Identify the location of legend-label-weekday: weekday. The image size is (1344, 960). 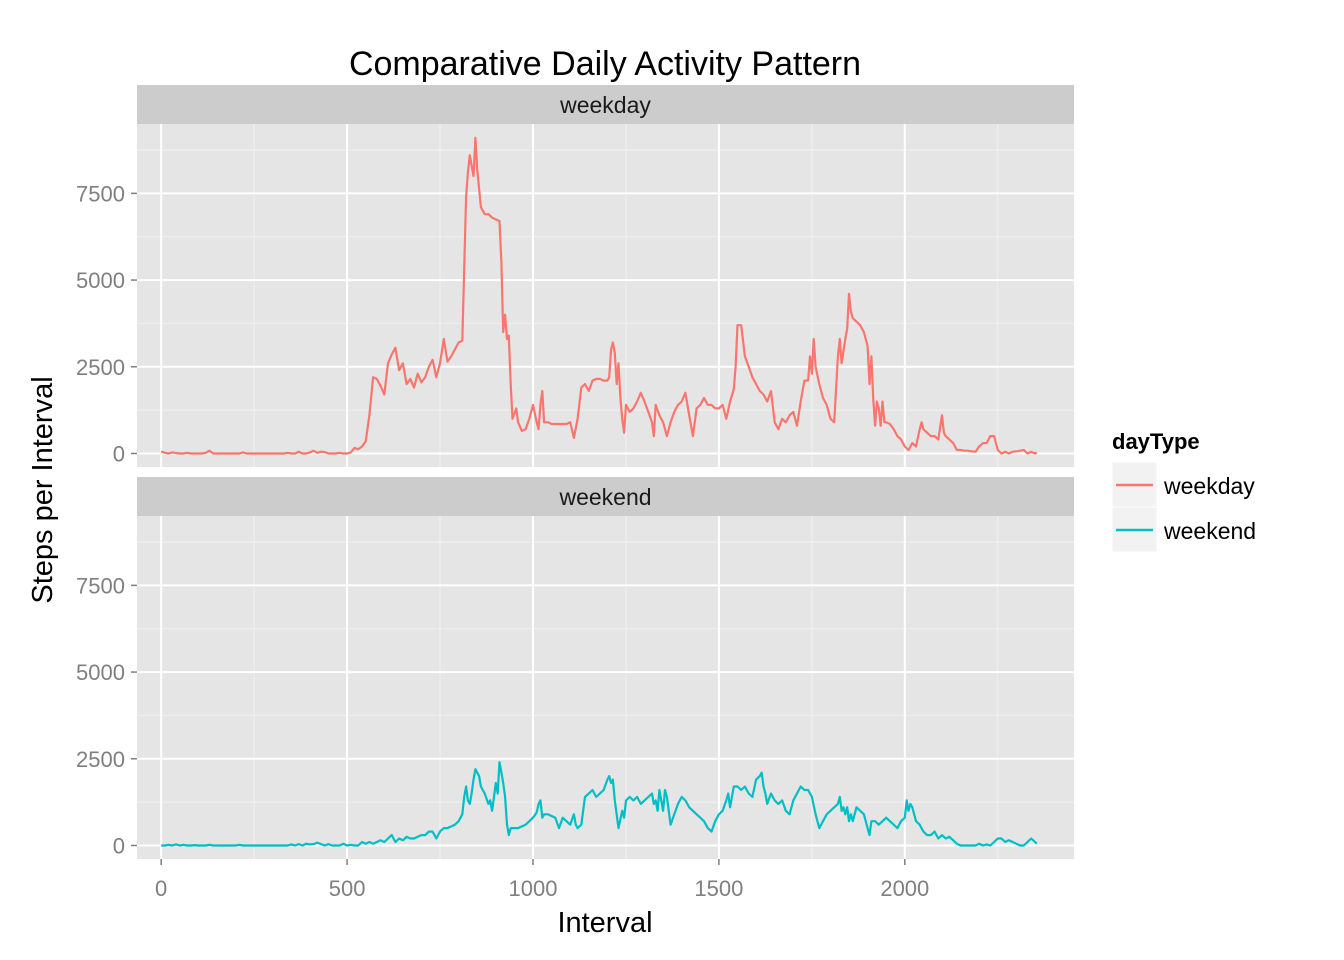
(1209, 486).